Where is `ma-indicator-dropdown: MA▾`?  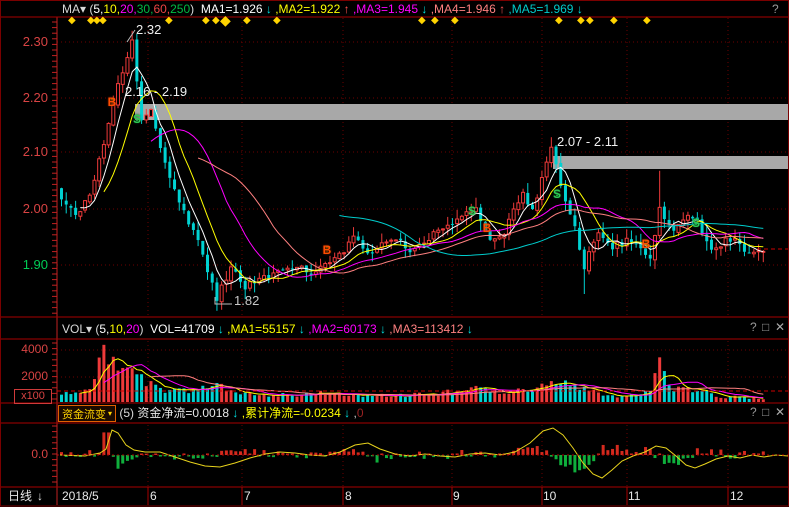 ma-indicator-dropdown: MA▾ is located at coordinates (76, 9).